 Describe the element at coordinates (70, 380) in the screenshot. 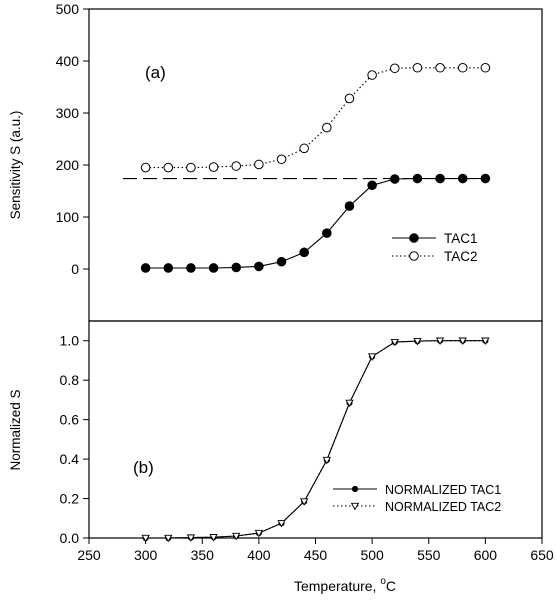

I see `panel-1-ytick-label: 0.8` at that location.